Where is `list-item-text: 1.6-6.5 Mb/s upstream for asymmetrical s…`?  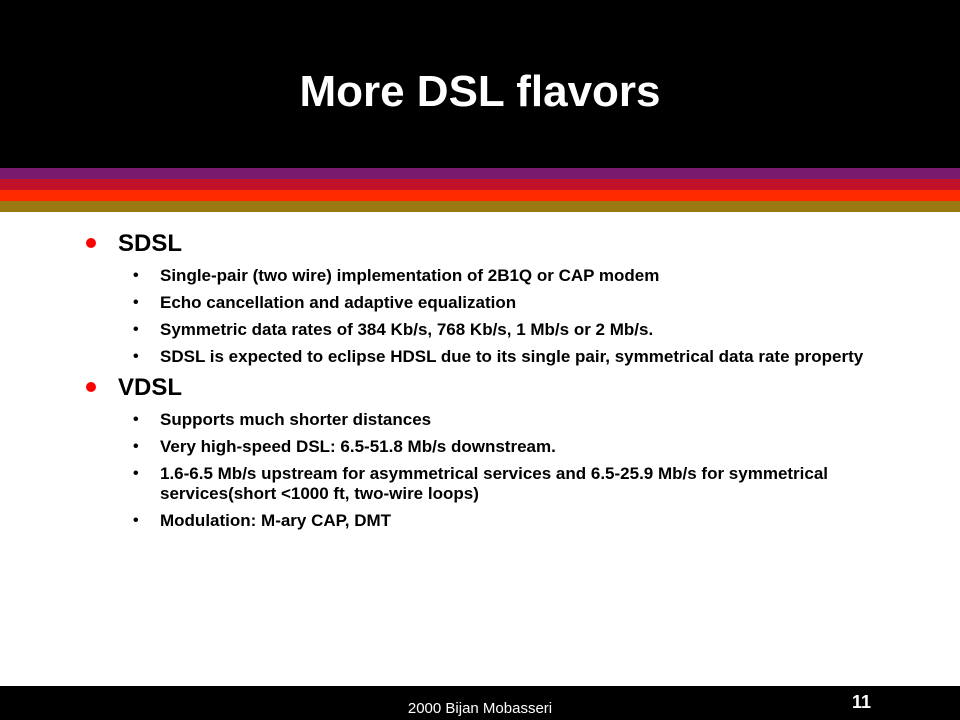
list-item-text: 1.6-6.5 Mb/s upstream for asymmetrical s… is located at coordinates (494, 483).